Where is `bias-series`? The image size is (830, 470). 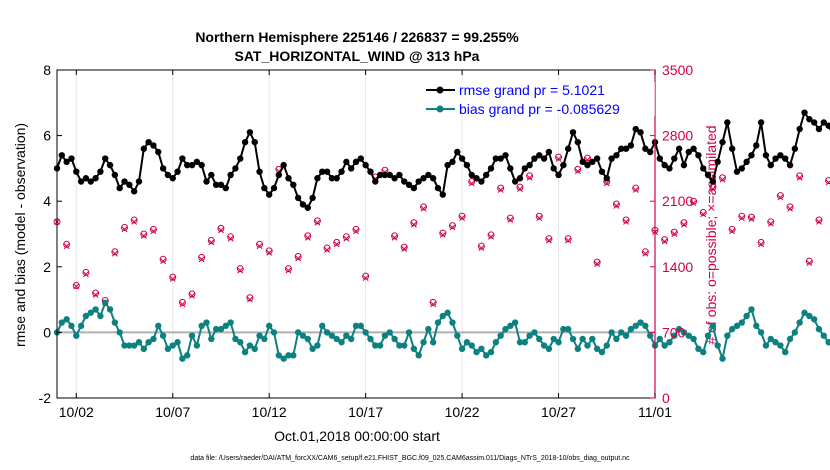
bias-series is located at coordinates (441, 330).